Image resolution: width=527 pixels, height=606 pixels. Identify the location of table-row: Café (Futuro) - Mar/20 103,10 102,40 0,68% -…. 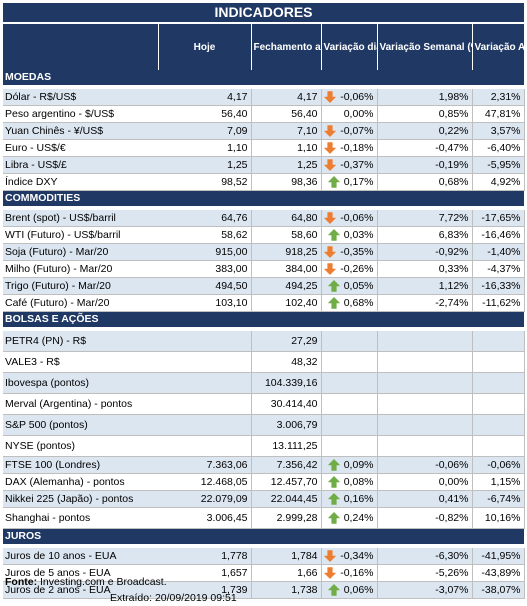
(264, 303).